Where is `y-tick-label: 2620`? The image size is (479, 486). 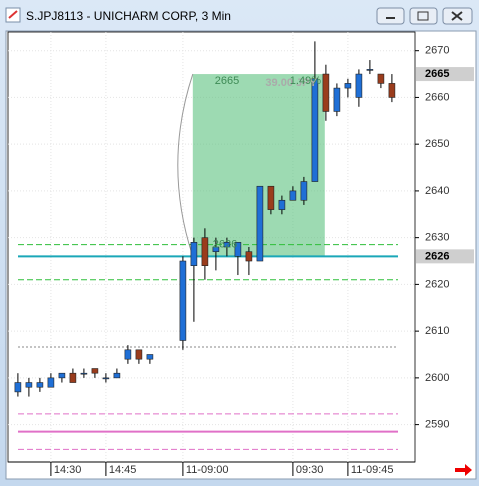 y-tick-label: 2620 is located at coordinates (437, 284).